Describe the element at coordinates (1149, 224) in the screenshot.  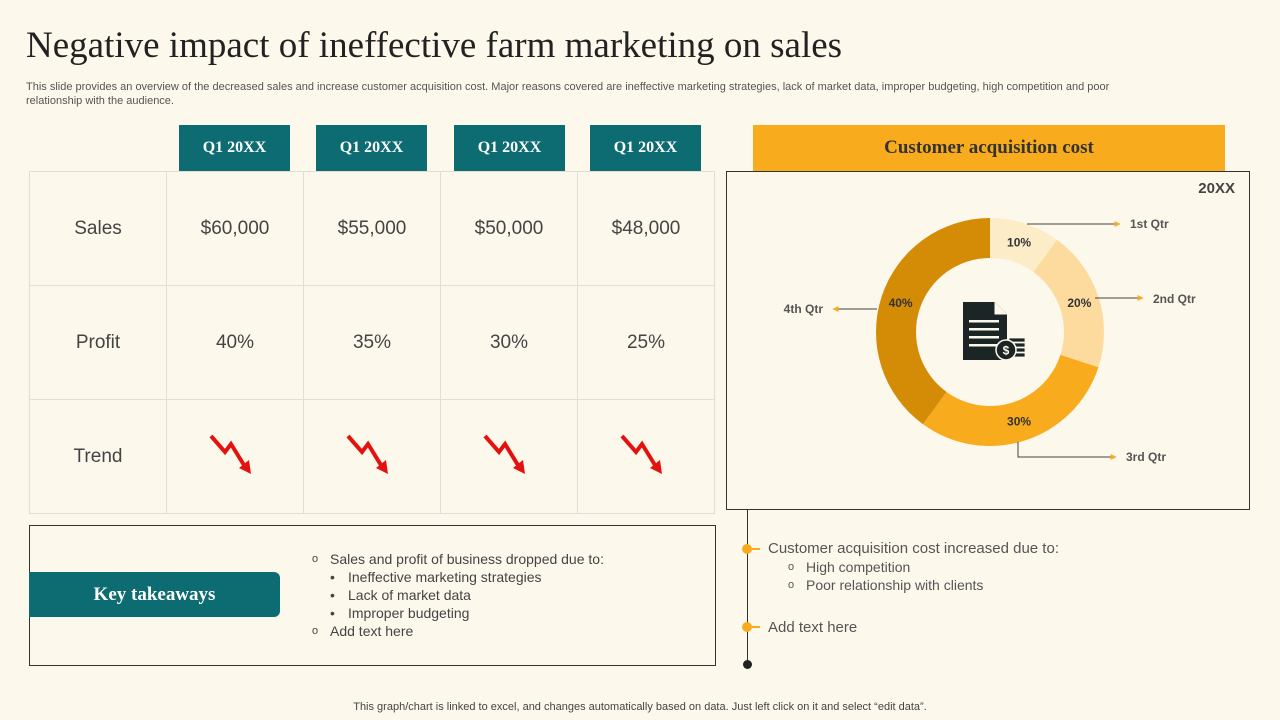
I see `category-label: 1st Qtr` at that location.